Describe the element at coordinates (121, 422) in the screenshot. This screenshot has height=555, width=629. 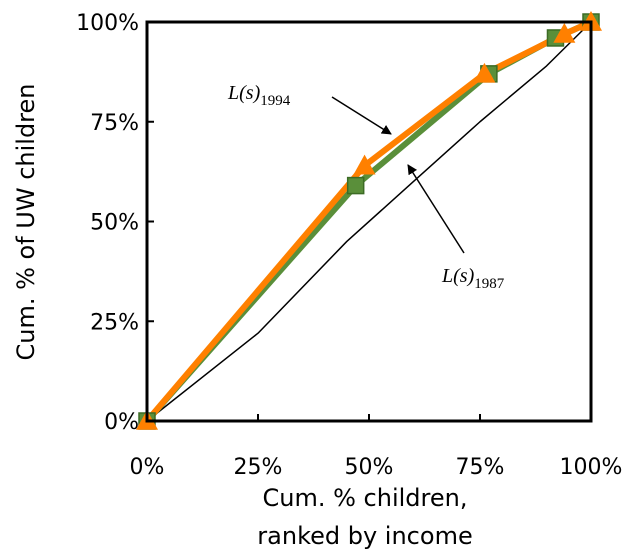
I see `y-tick-label: 0%` at that location.